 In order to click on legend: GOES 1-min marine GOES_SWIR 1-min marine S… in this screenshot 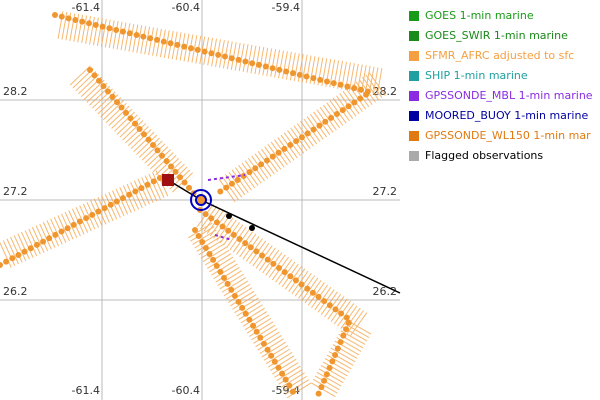, I will do `click(501, 85)`.